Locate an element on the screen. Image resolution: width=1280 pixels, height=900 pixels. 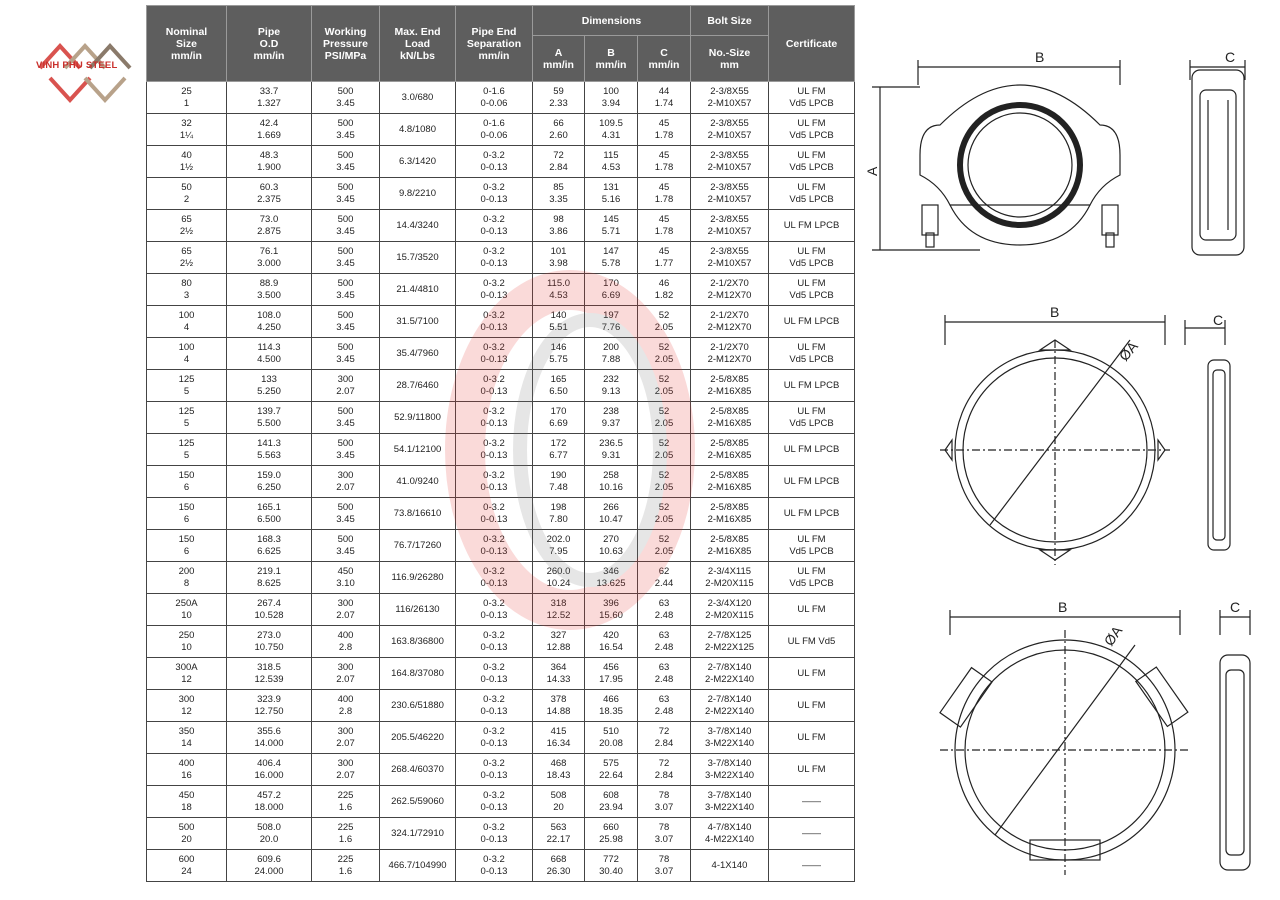
cell-line: 2.60 is located at coordinates (558, 135).